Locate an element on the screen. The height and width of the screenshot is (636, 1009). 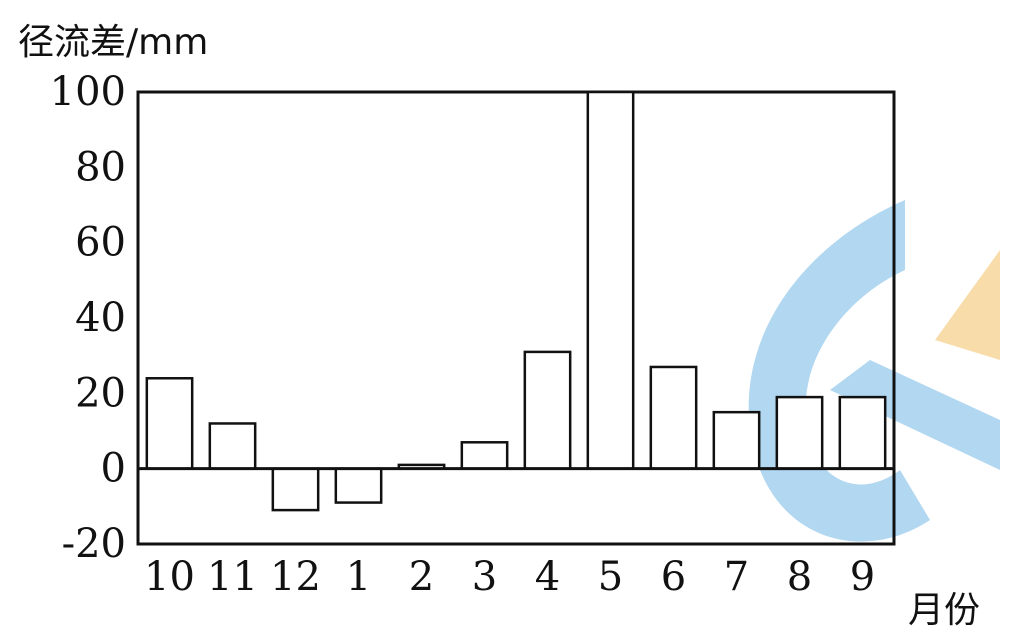
y-tick-label: 80 is located at coordinates (100, 167).